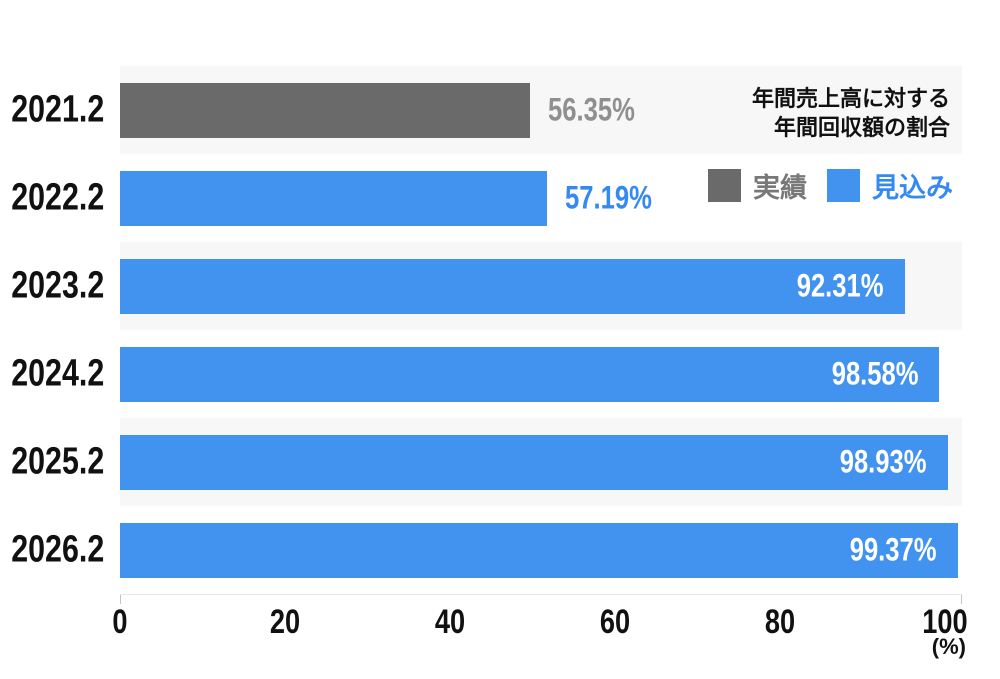  I want to click on category-label: 2022.2, so click(57, 197).